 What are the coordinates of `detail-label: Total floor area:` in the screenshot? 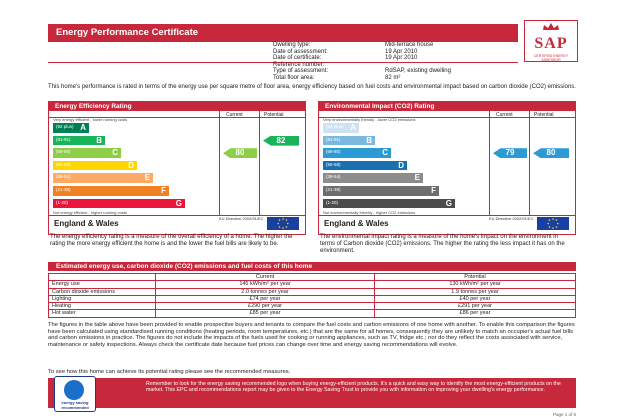 It's located at (294, 77).